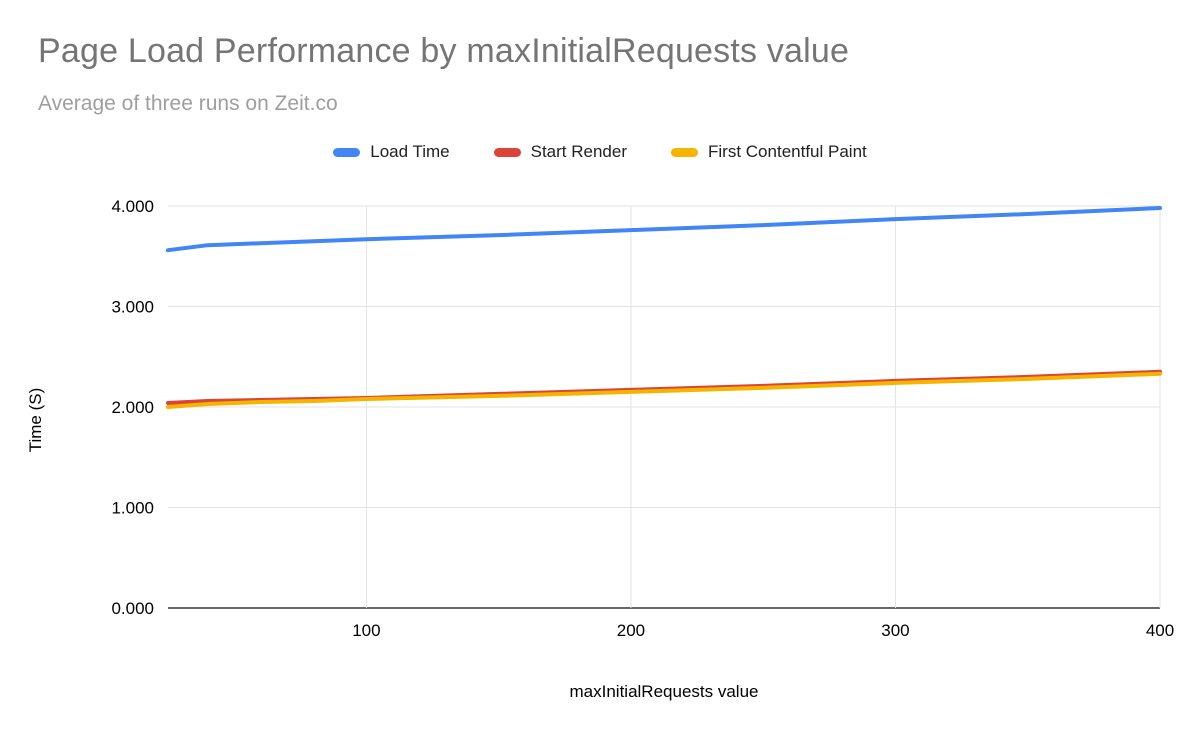 The width and height of the screenshot is (1200, 742). Describe the element at coordinates (132, 206) in the screenshot. I see `y-tick-label: 4.000` at that location.